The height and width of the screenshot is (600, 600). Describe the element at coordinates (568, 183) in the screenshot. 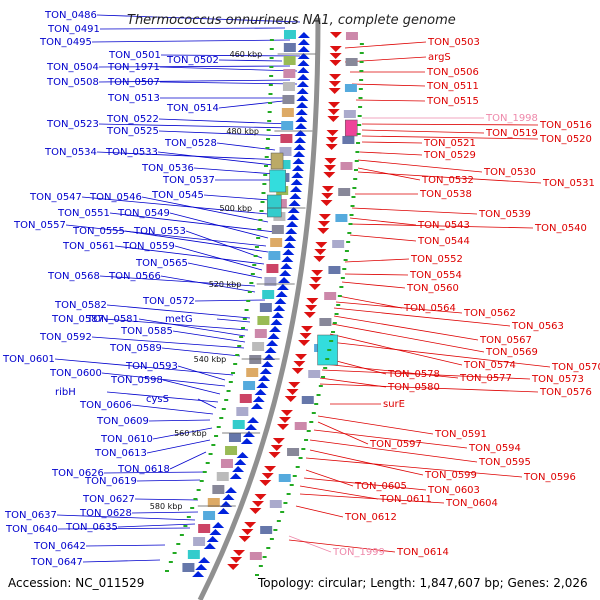

I see `gene-label-right: TON_0531` at that location.